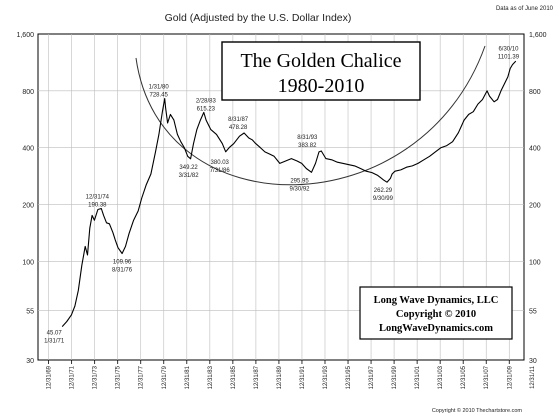 Image resolution: width=560 pixels, height=420 pixels. Describe the element at coordinates (395, 377) in the screenshot. I see `x-tick-label: 12/31/99` at that location.